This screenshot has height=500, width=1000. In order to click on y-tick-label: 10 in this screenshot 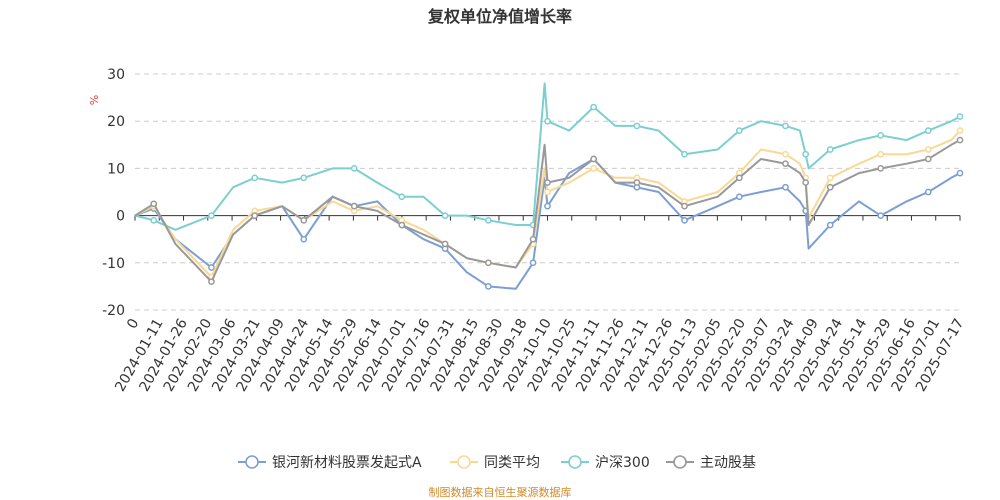, I will do `click(116, 169)`.